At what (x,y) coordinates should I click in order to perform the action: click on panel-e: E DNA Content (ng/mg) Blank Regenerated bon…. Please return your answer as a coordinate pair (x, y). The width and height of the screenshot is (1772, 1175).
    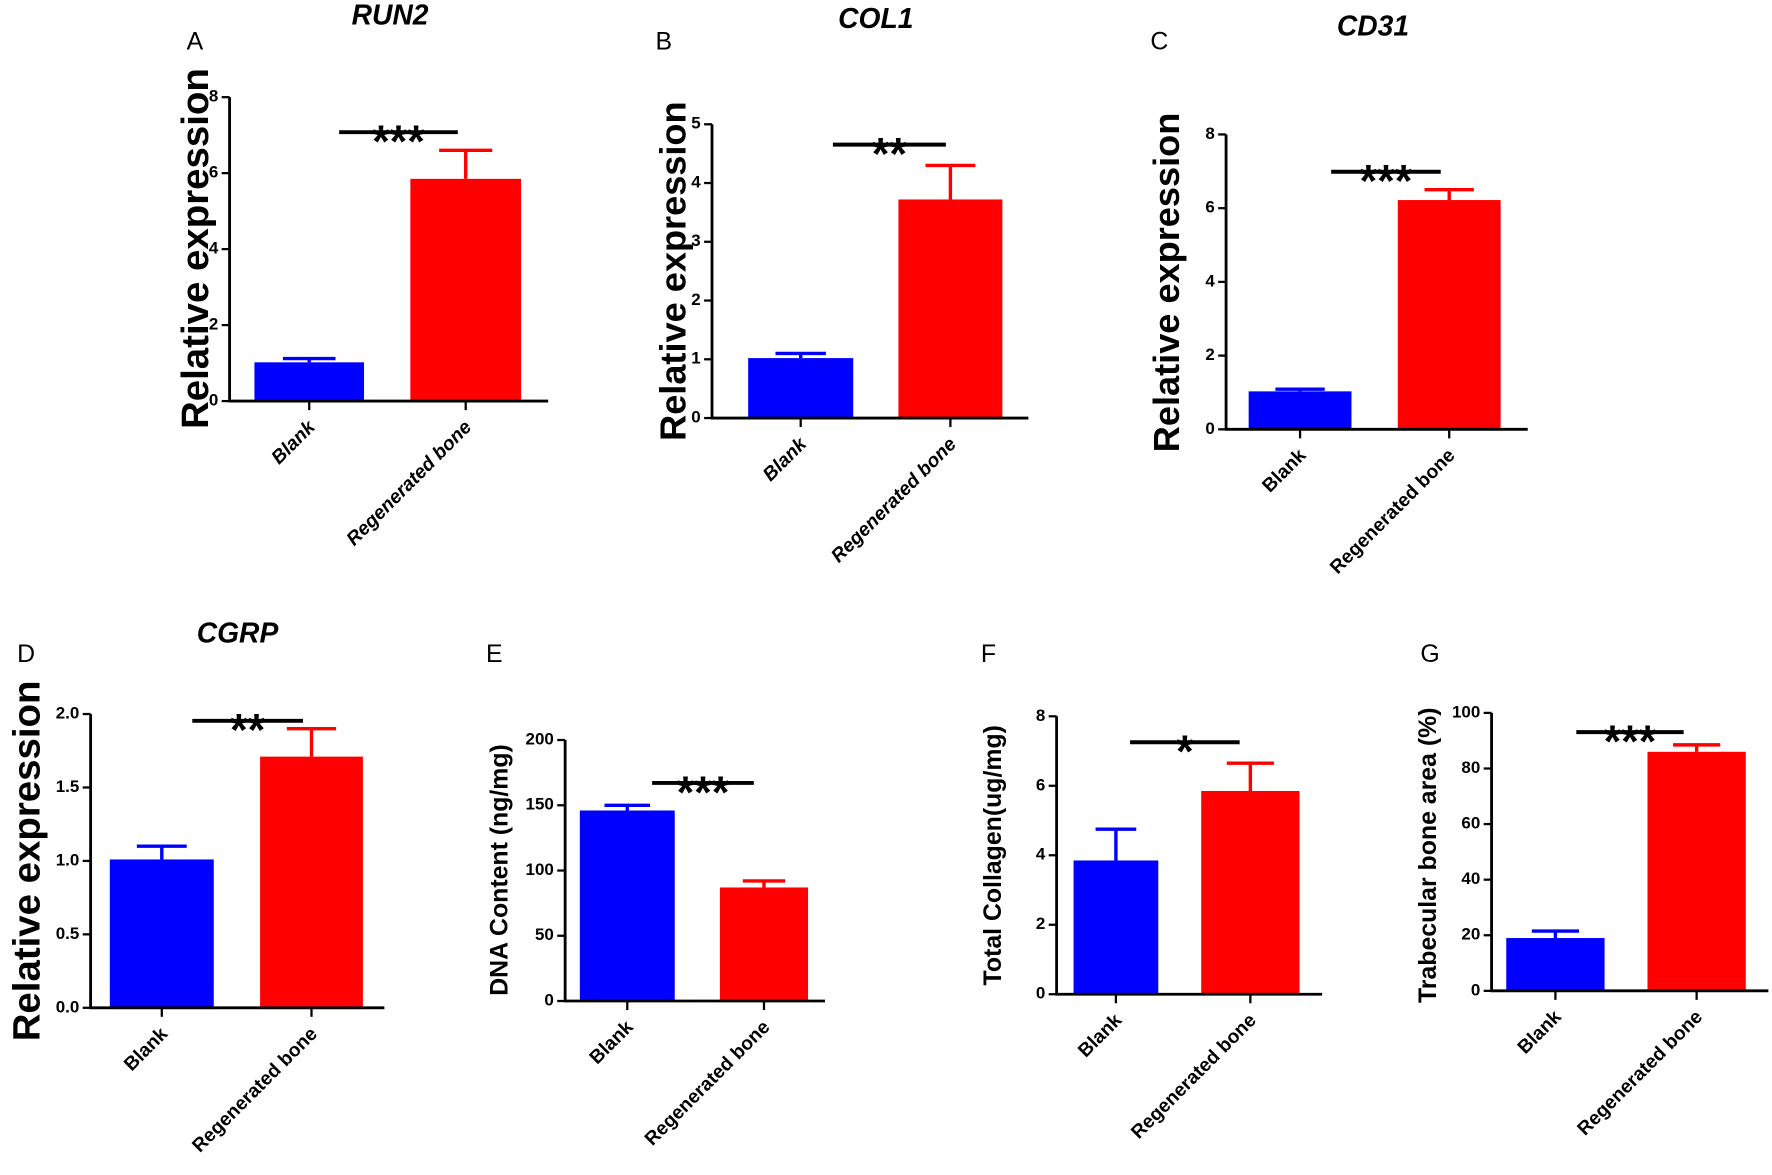
    Looking at the image, I should click on (655, 895).